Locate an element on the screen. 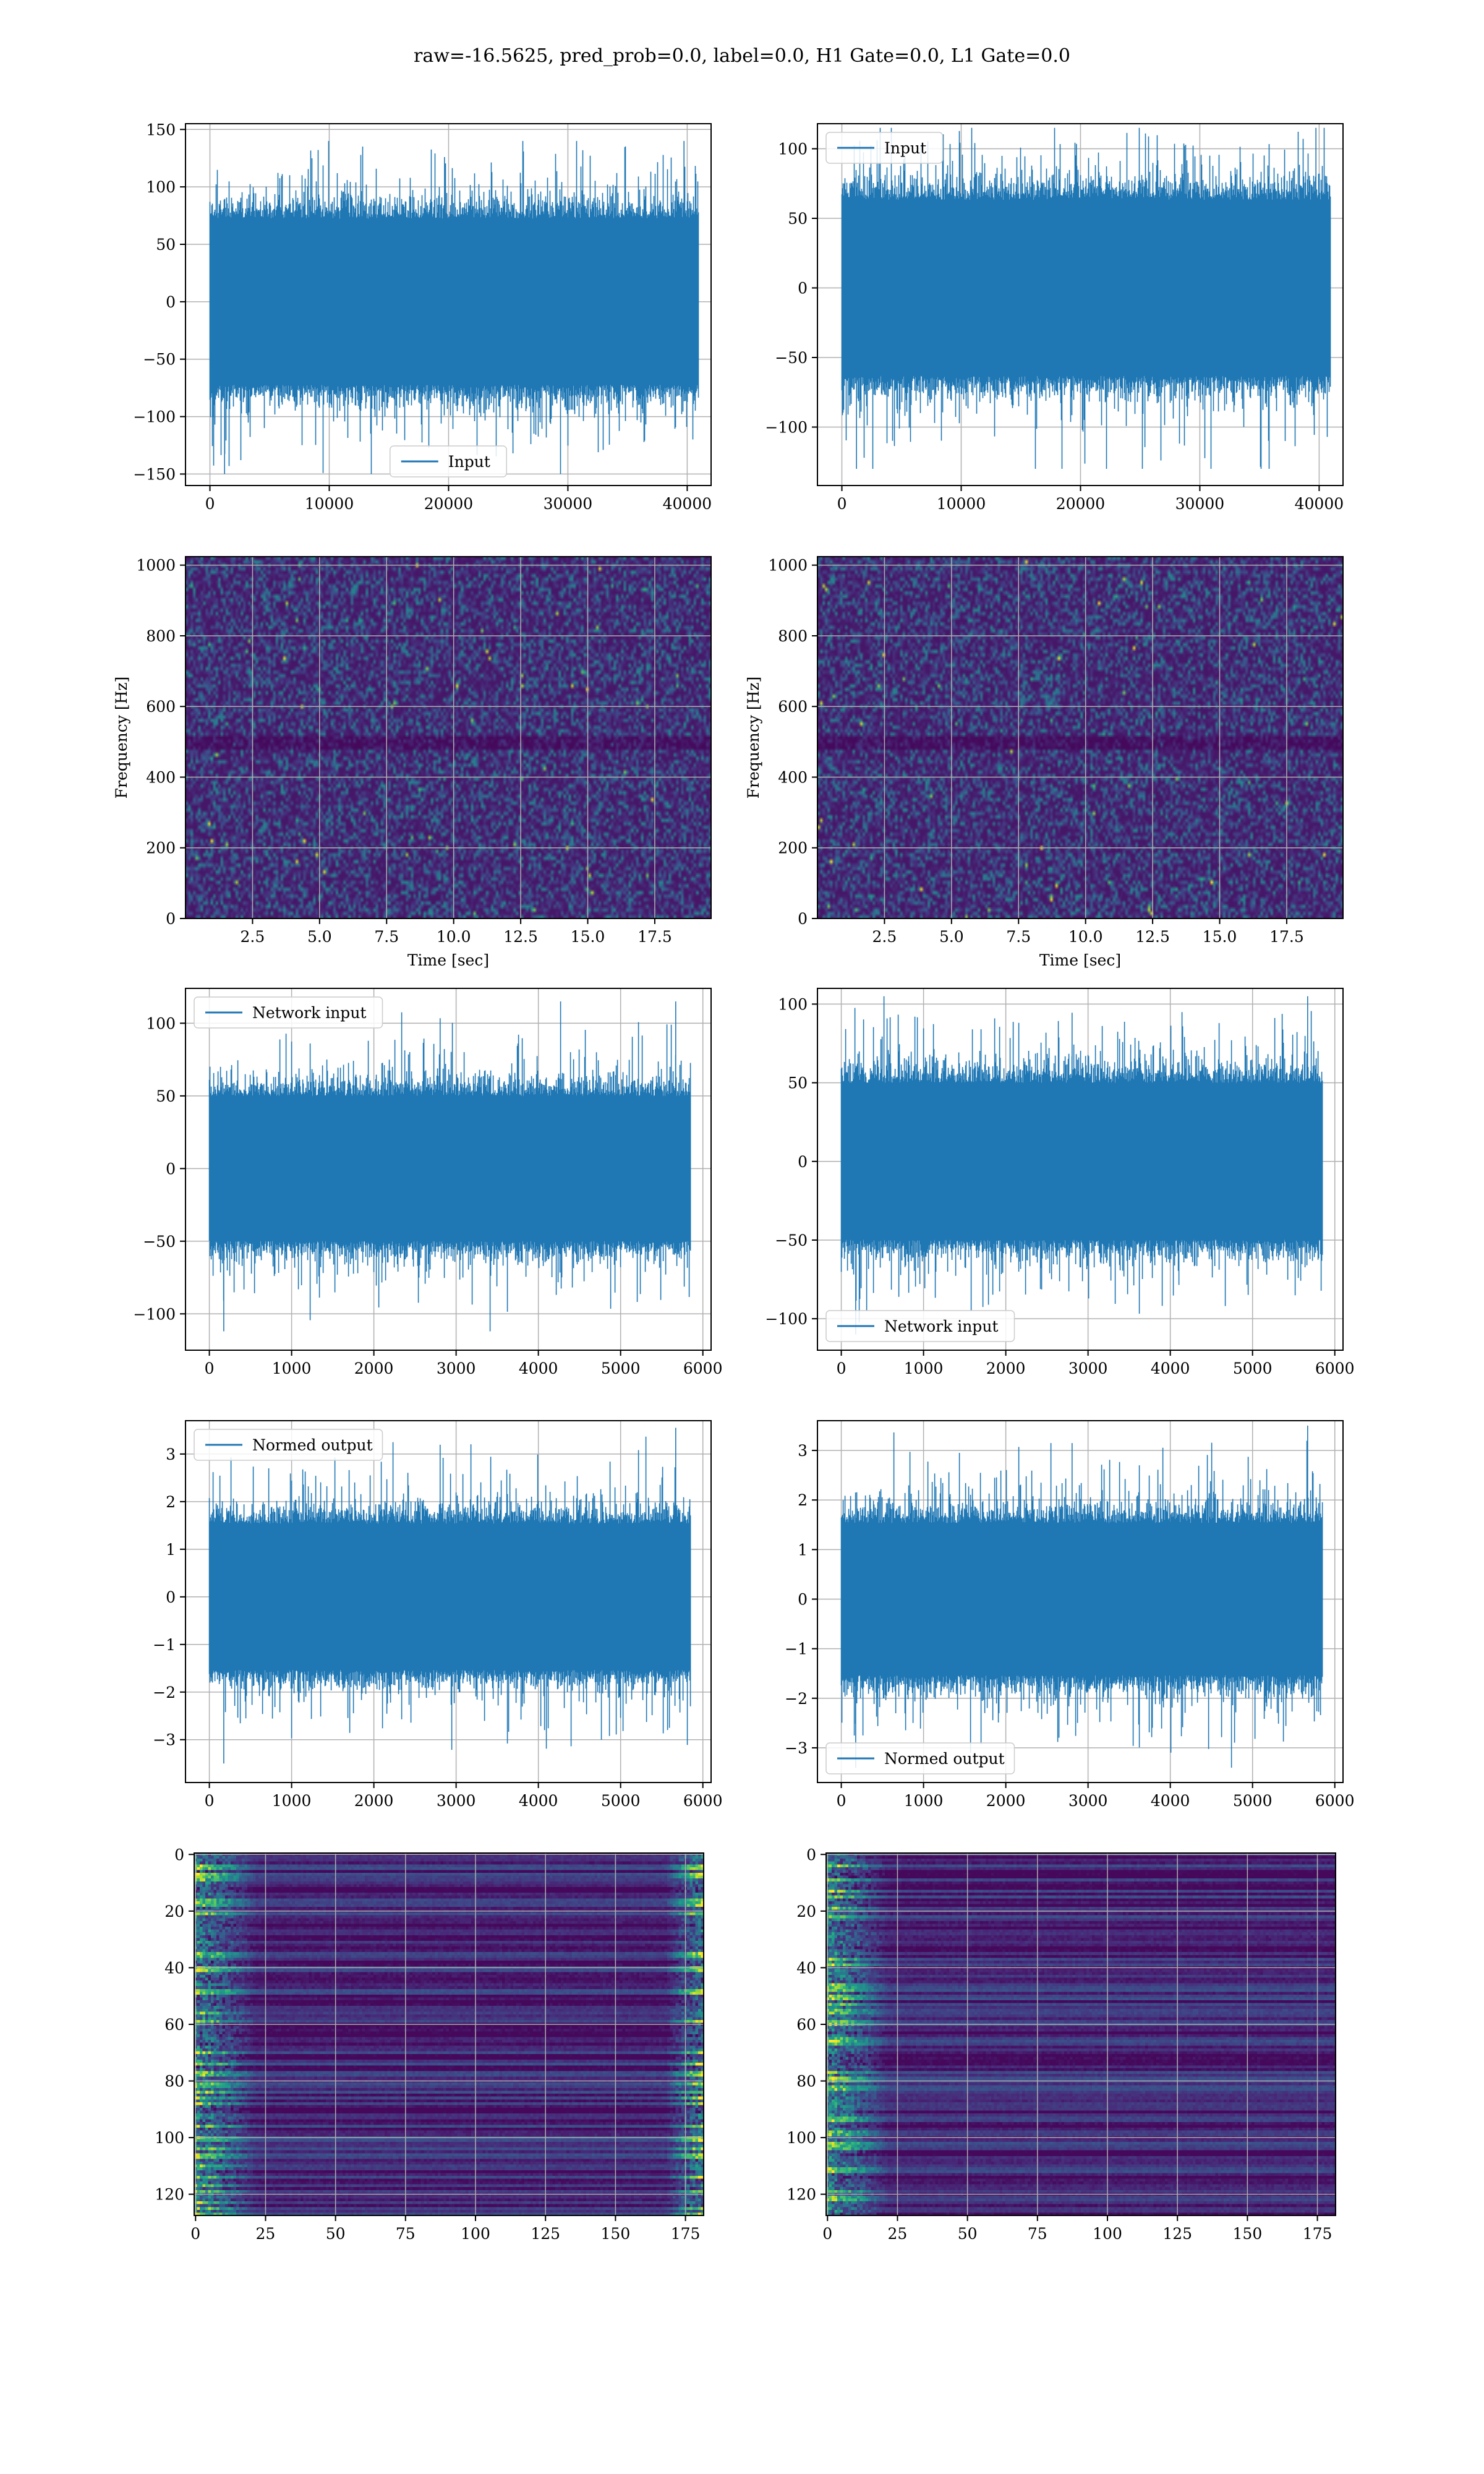 This screenshot has height=2474, width=1484. chart-panel-l1-feature-map: 0 25 50 75 100 125 150 175 0 20 40 60 80 100 120 is located at coordinates (1061, 2044).